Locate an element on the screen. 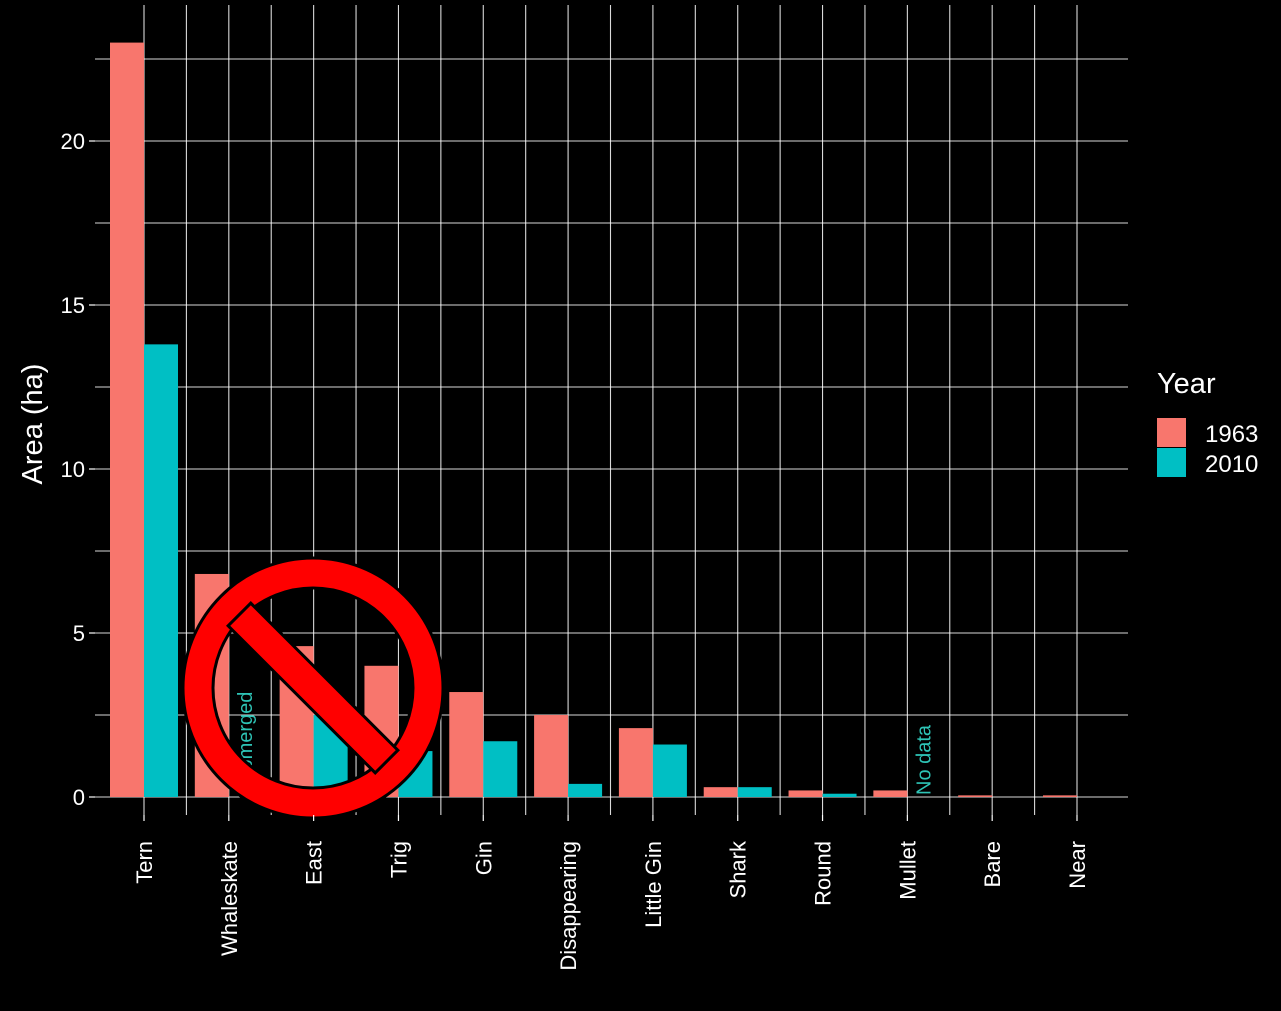 This screenshot has height=1011, width=1281. y-tick-label: 15 is located at coordinates (73, 305).